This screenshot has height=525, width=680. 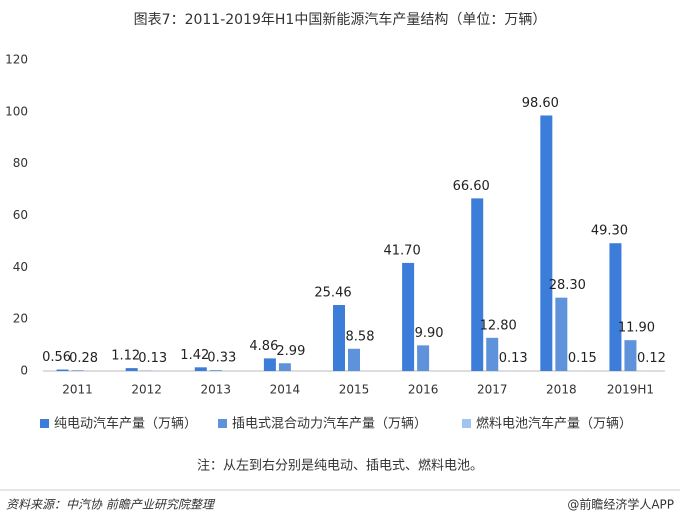 What do you see at coordinates (24, 371) in the screenshot?
I see `y-tick-label: 0` at bounding box center [24, 371].